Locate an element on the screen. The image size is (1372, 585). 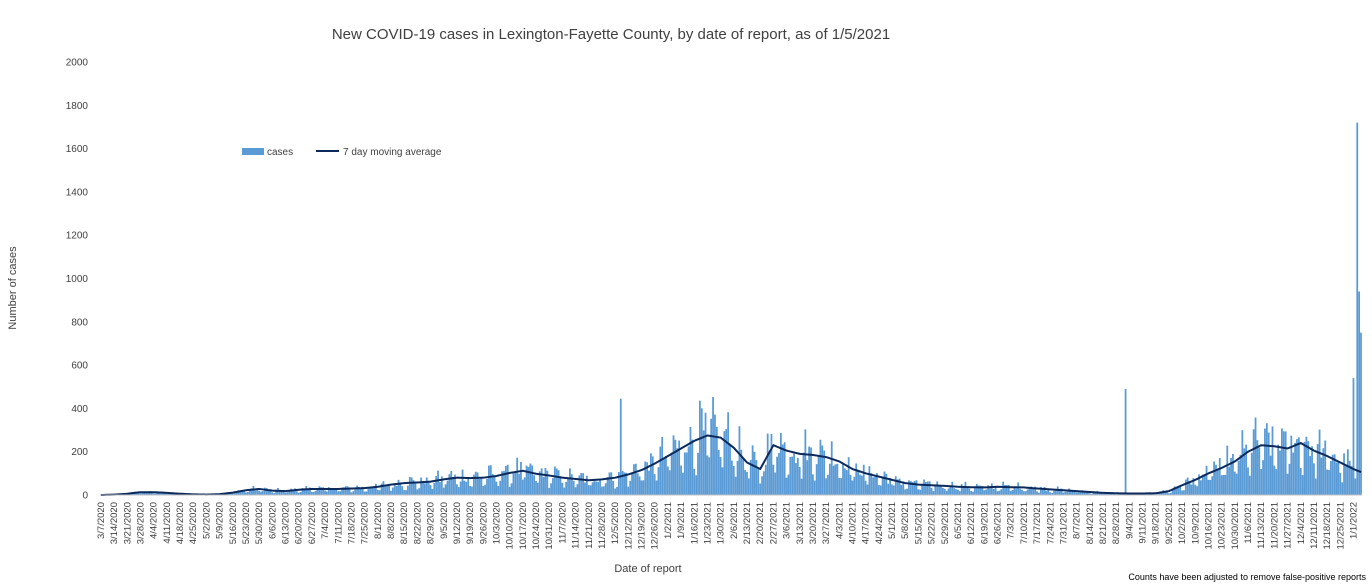
x-tick-label: 8/7/2021 is located at coordinates (1077, 520).